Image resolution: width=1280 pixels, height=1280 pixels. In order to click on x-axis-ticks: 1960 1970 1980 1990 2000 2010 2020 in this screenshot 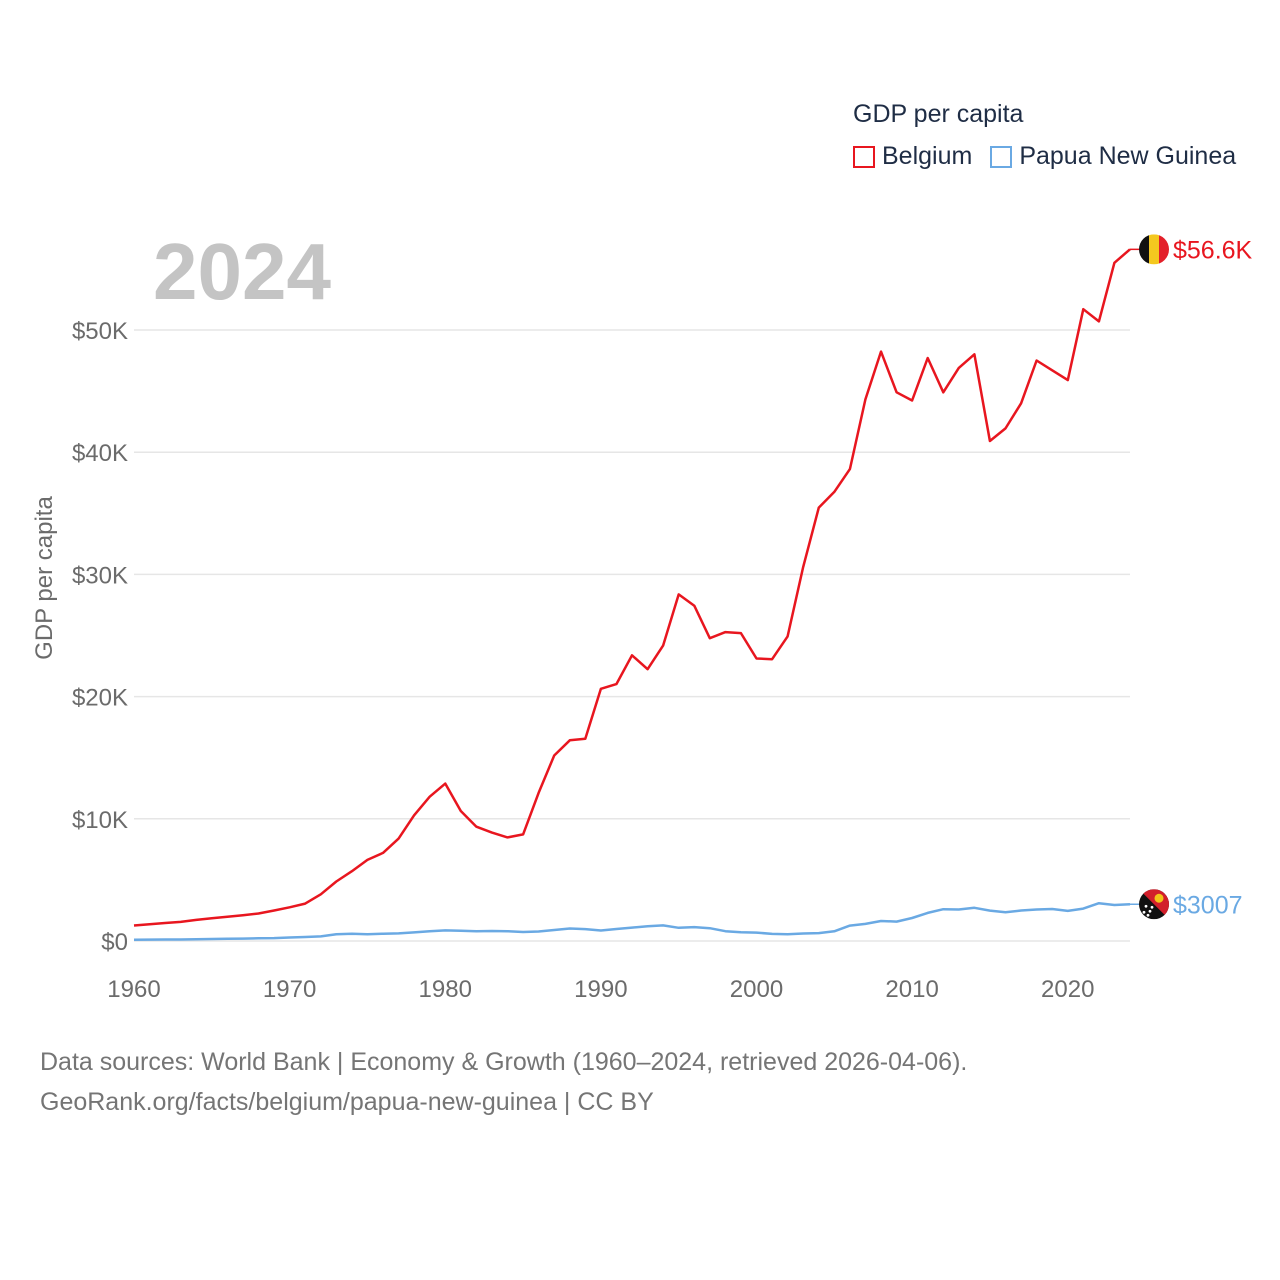, I will do `click(600, 989)`.